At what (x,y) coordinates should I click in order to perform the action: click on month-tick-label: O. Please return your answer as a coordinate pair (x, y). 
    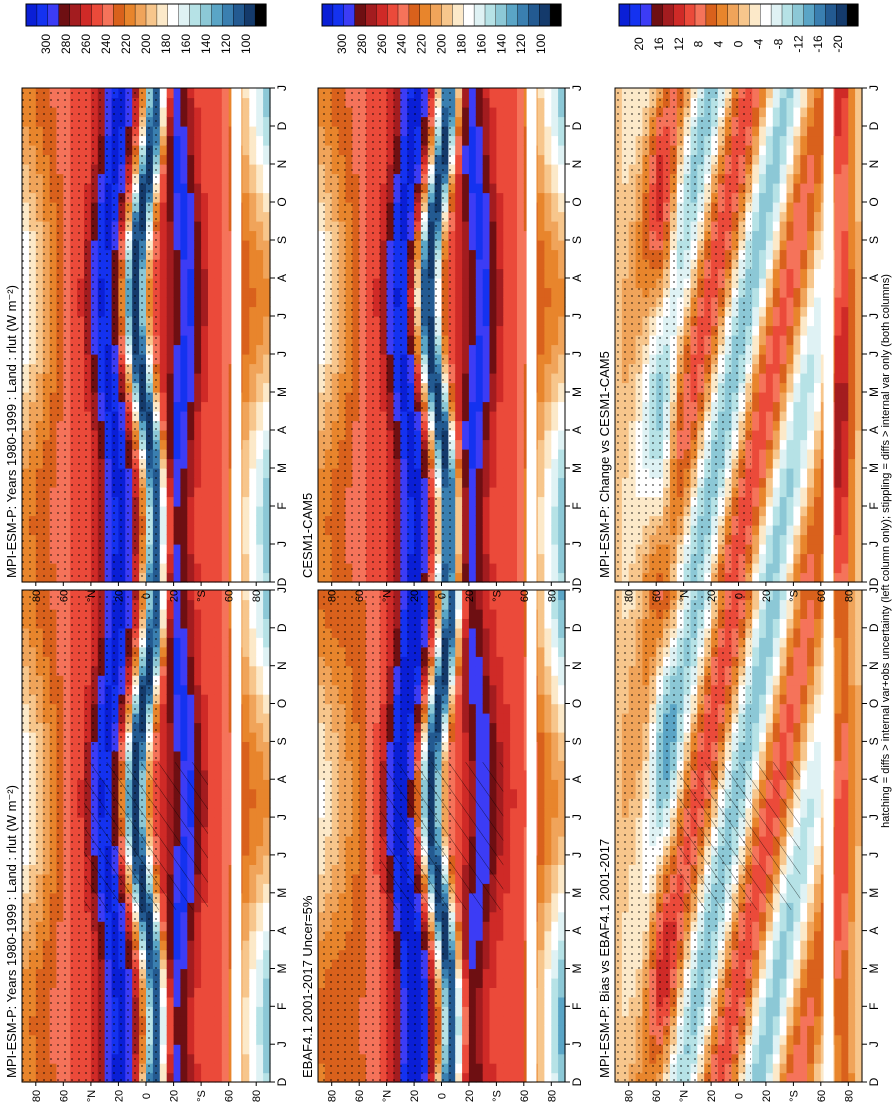
    Looking at the image, I should click on (282, 703).